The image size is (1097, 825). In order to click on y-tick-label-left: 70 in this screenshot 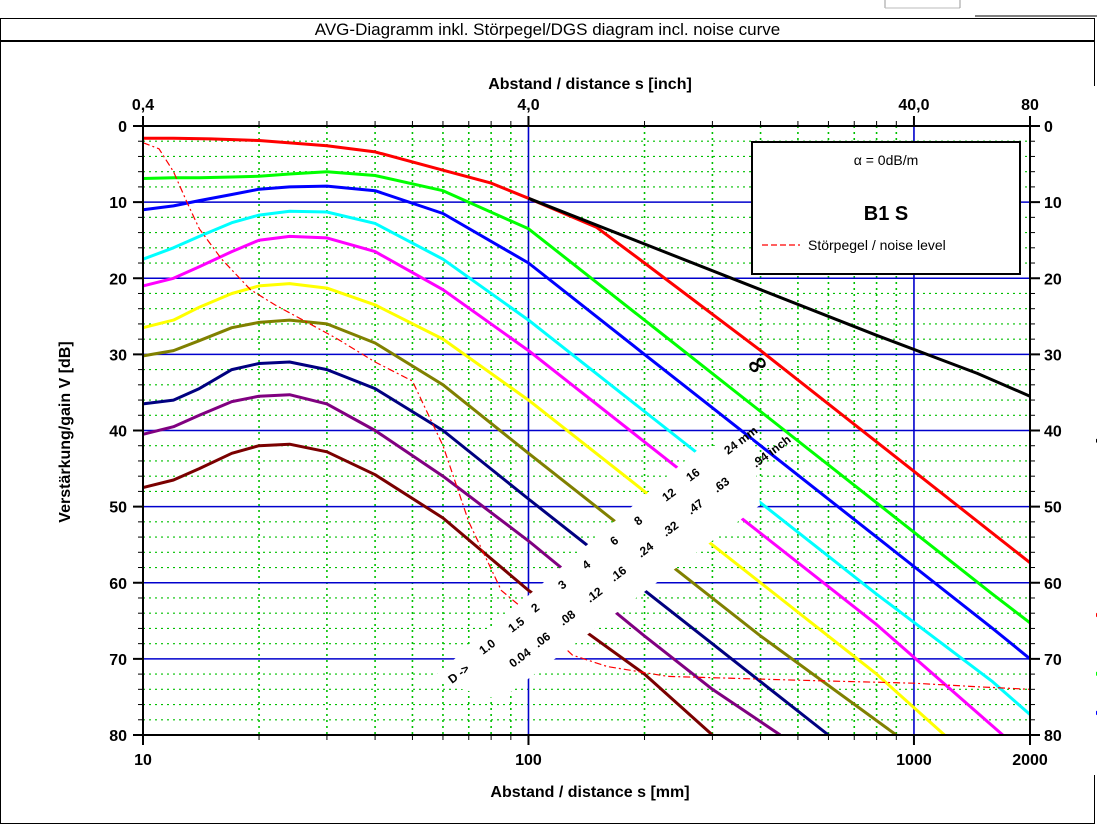, I will do `click(118, 660)`.